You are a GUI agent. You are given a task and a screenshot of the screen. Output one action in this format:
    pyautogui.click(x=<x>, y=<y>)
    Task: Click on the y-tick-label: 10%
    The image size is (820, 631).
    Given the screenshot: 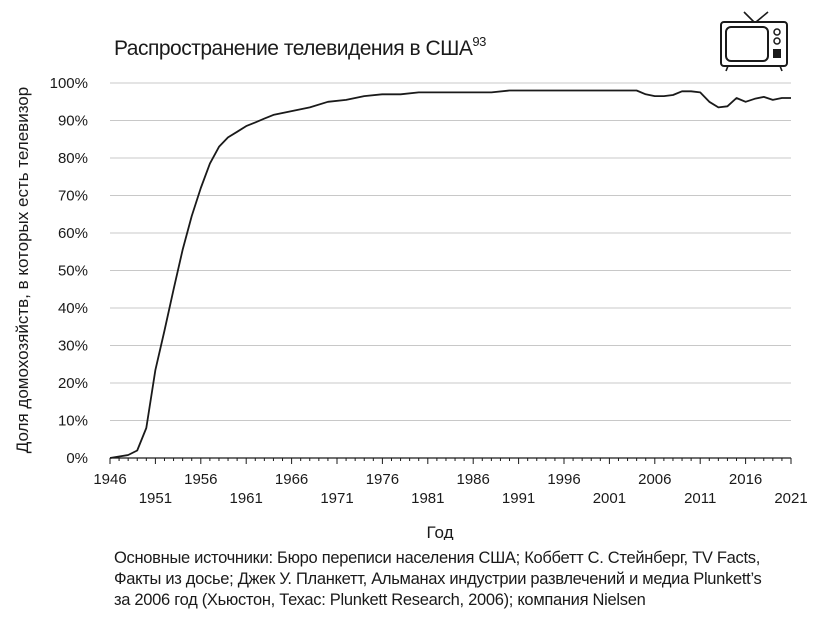 What is the action you would take?
    pyautogui.click(x=73, y=421)
    